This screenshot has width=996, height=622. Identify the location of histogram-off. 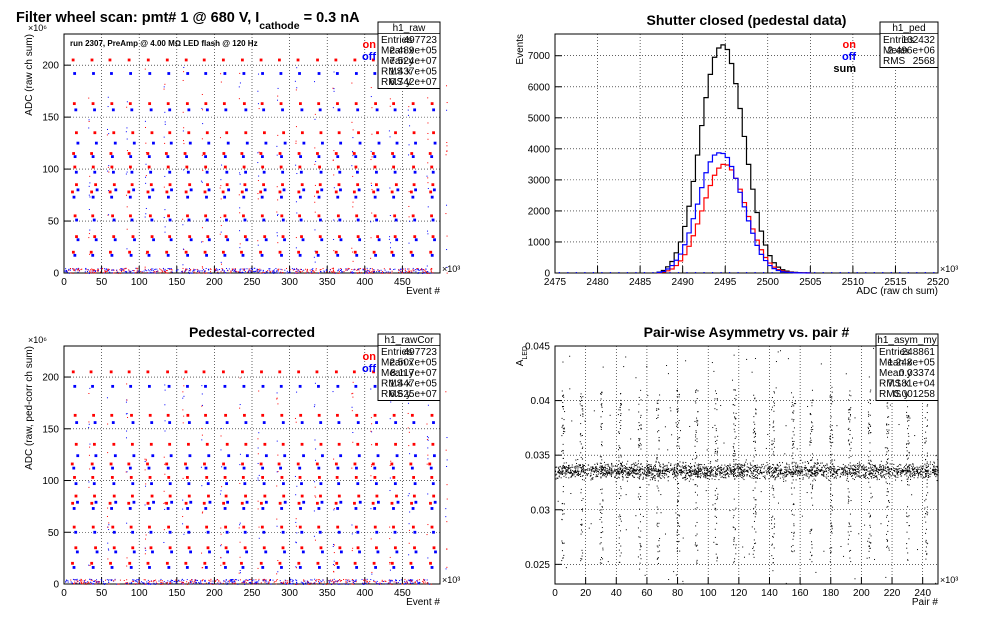
(733, 213).